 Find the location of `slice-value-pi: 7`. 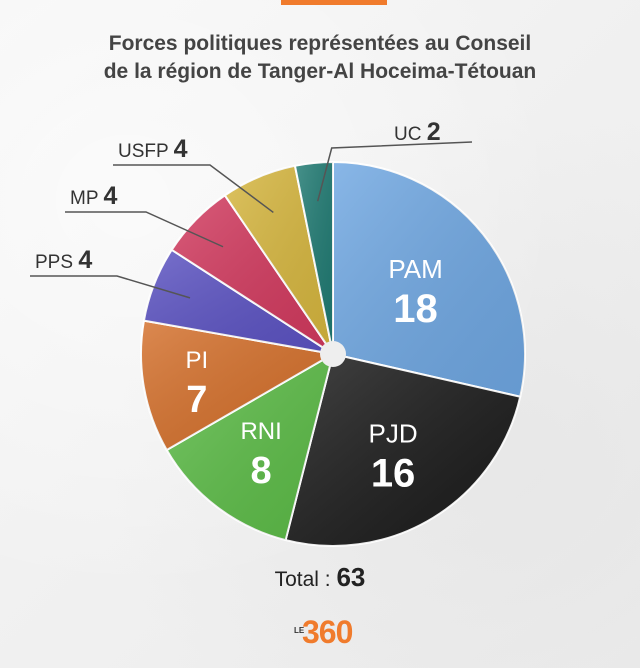

slice-value-pi: 7 is located at coordinates (196, 400).